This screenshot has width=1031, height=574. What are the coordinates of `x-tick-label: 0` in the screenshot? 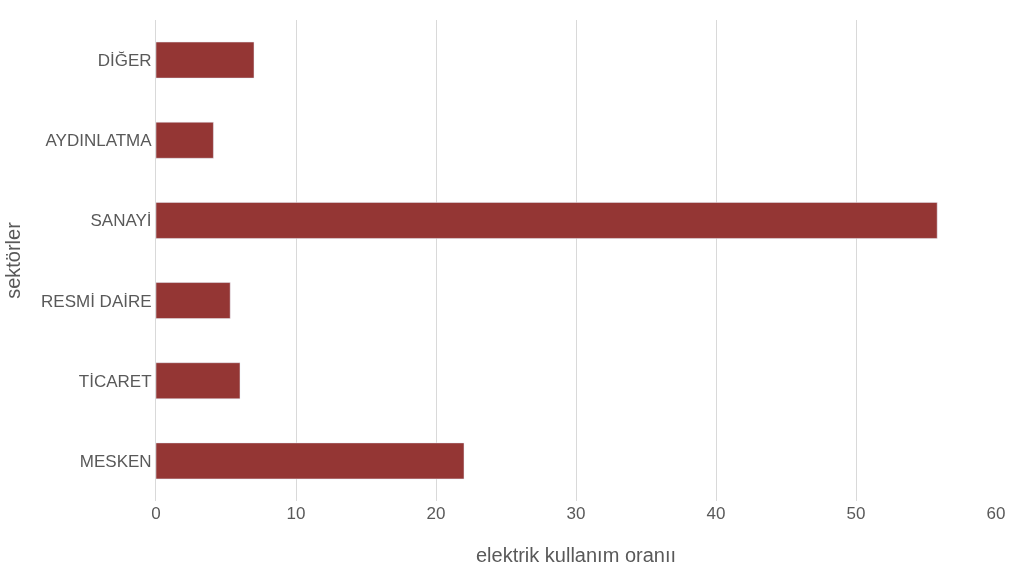 It's located at (156, 513).